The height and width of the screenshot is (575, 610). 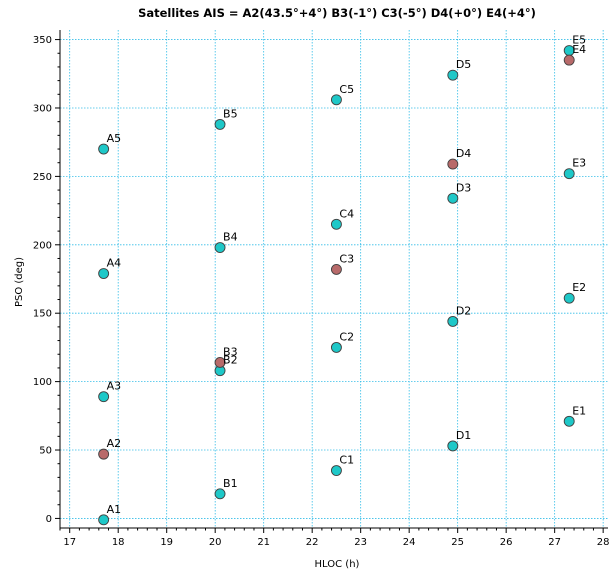 What do you see at coordinates (569, 421) in the screenshot?
I see `data-point-e1` at bounding box center [569, 421].